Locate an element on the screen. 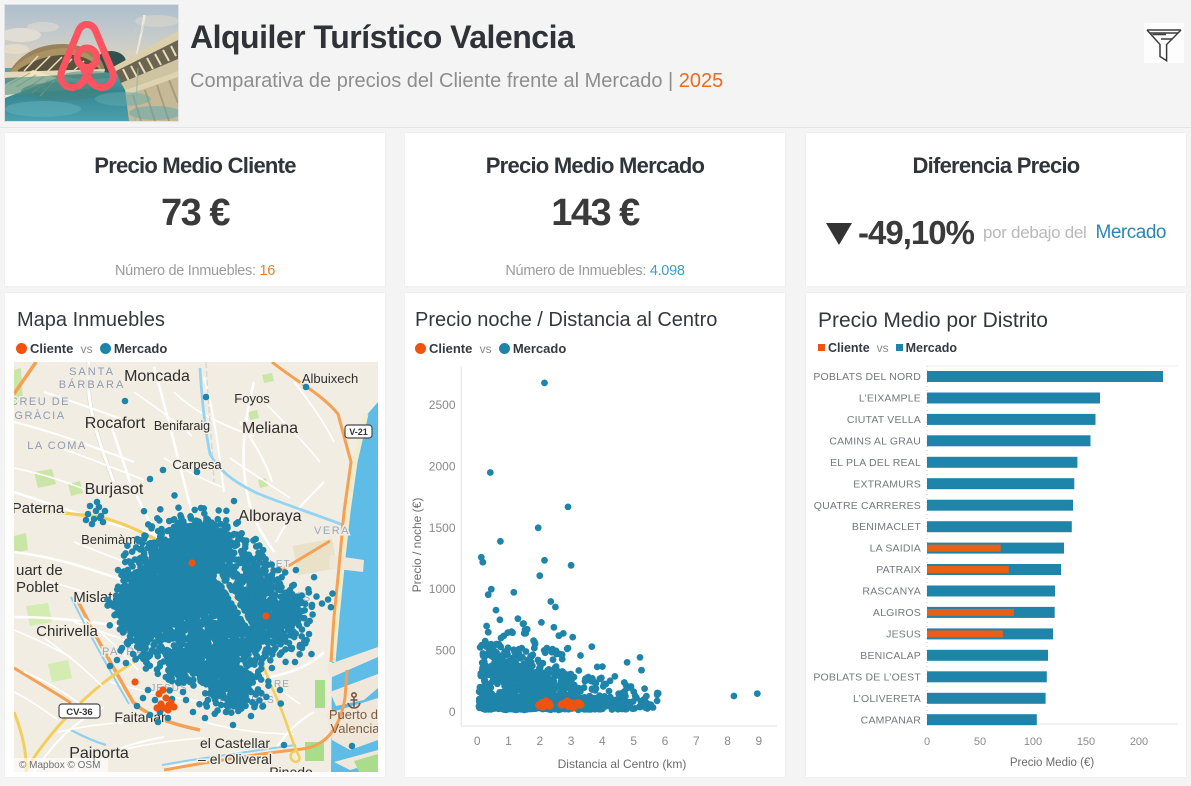 Image resolution: width=1191 pixels, height=786 pixels. svg-text: 4 is located at coordinates (602, 741).